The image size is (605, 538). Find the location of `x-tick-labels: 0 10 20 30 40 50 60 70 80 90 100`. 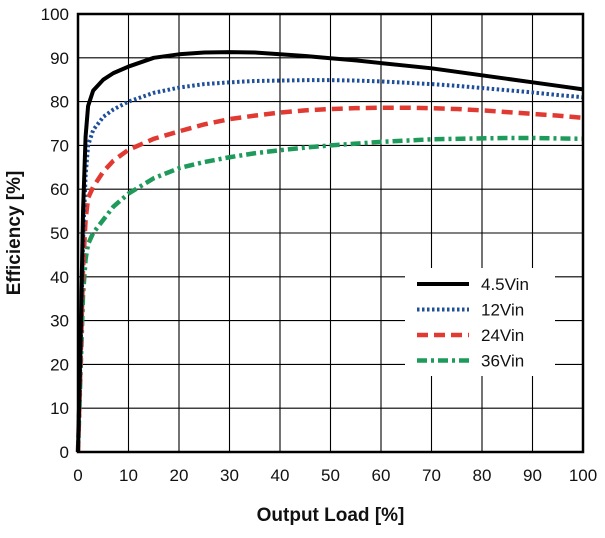

x-tick-labels: 0 10 20 30 40 50 60 70 80 90 100 is located at coordinates (335, 475).